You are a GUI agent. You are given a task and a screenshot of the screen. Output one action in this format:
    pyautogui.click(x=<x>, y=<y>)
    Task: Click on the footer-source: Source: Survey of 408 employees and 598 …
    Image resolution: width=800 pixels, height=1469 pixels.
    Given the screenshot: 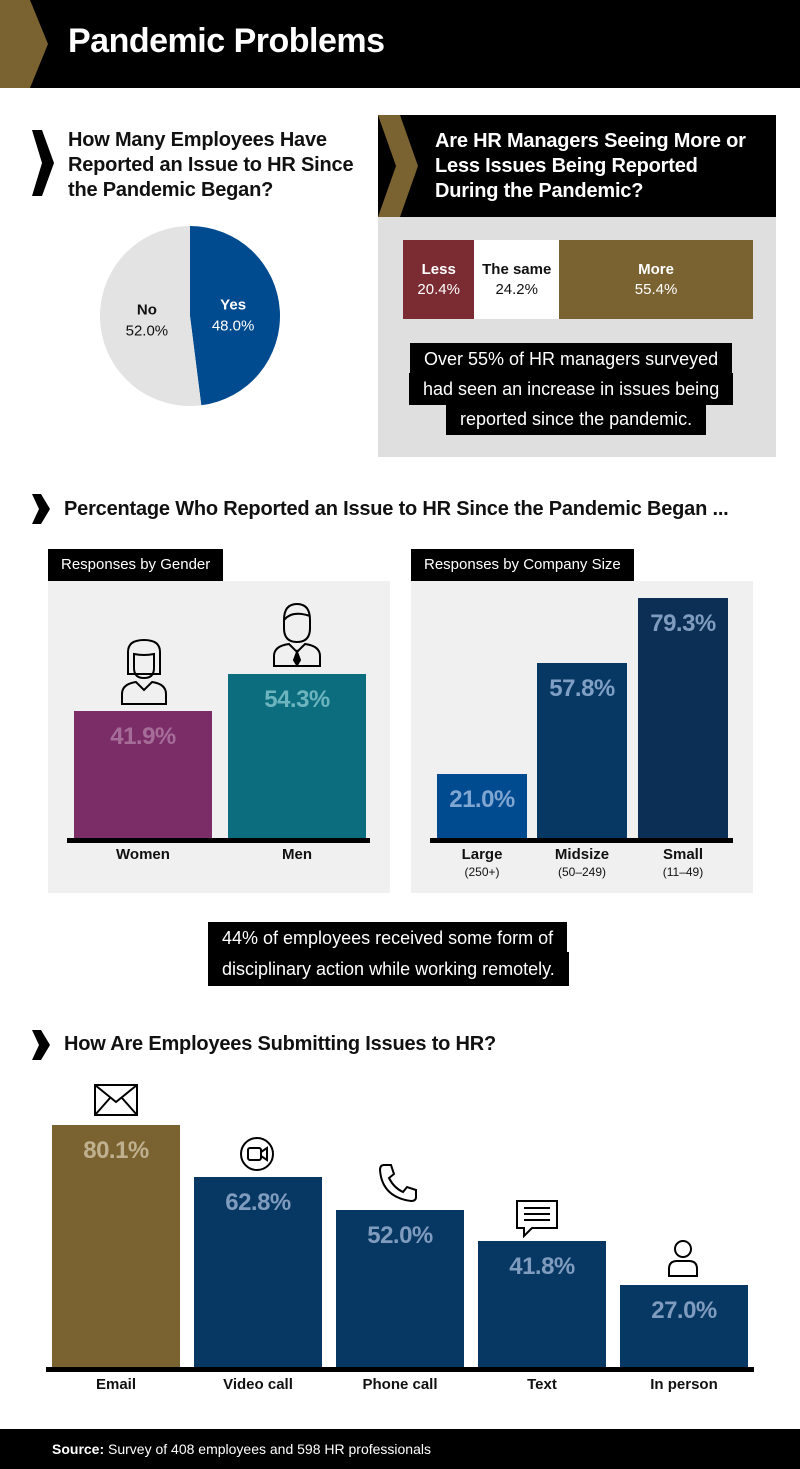 What is the action you would take?
    pyautogui.click(x=241, y=1449)
    